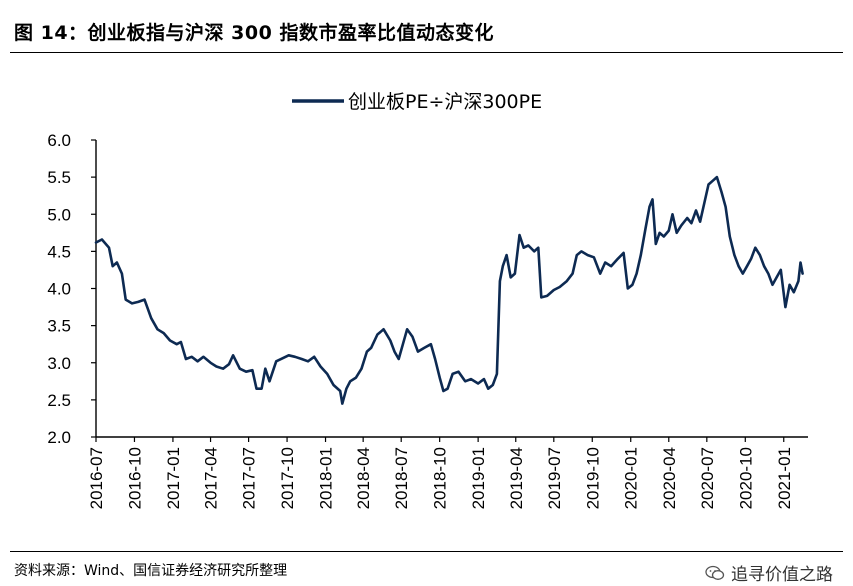 Image resolution: width=853 pixels, height=586 pixels. I want to click on source-note: 资料来源：Wind、国信证券经济研究所整理, so click(151, 571).